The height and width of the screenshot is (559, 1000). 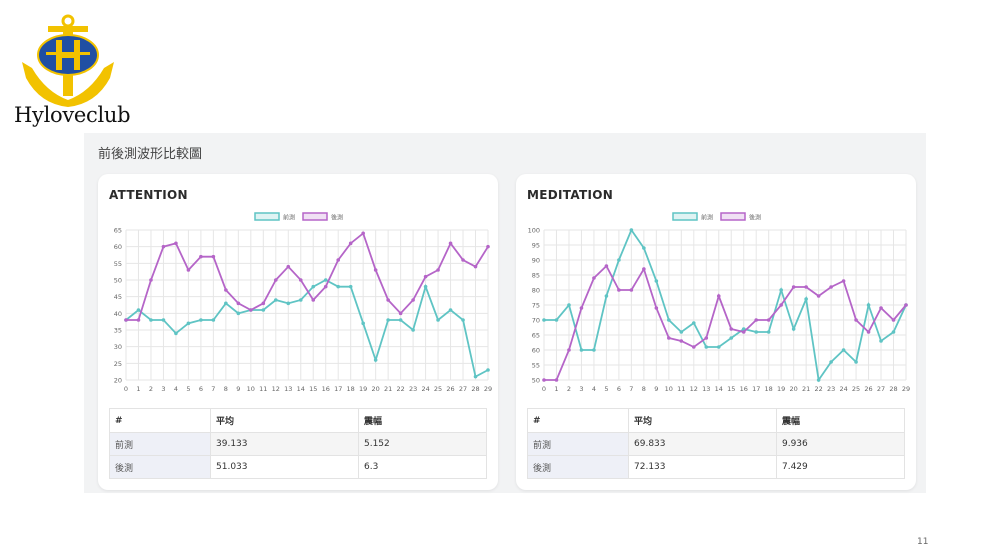 What do you see at coordinates (263, 389) in the screenshot?
I see `x-tick-label: 11` at bounding box center [263, 389].